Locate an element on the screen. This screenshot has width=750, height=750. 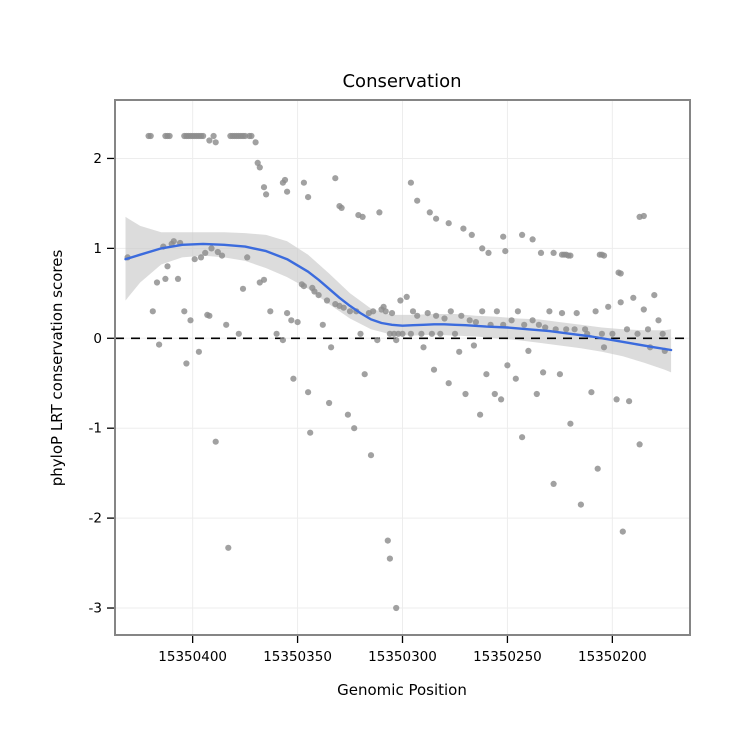
smooth-line-path is located at coordinates (398, 297).